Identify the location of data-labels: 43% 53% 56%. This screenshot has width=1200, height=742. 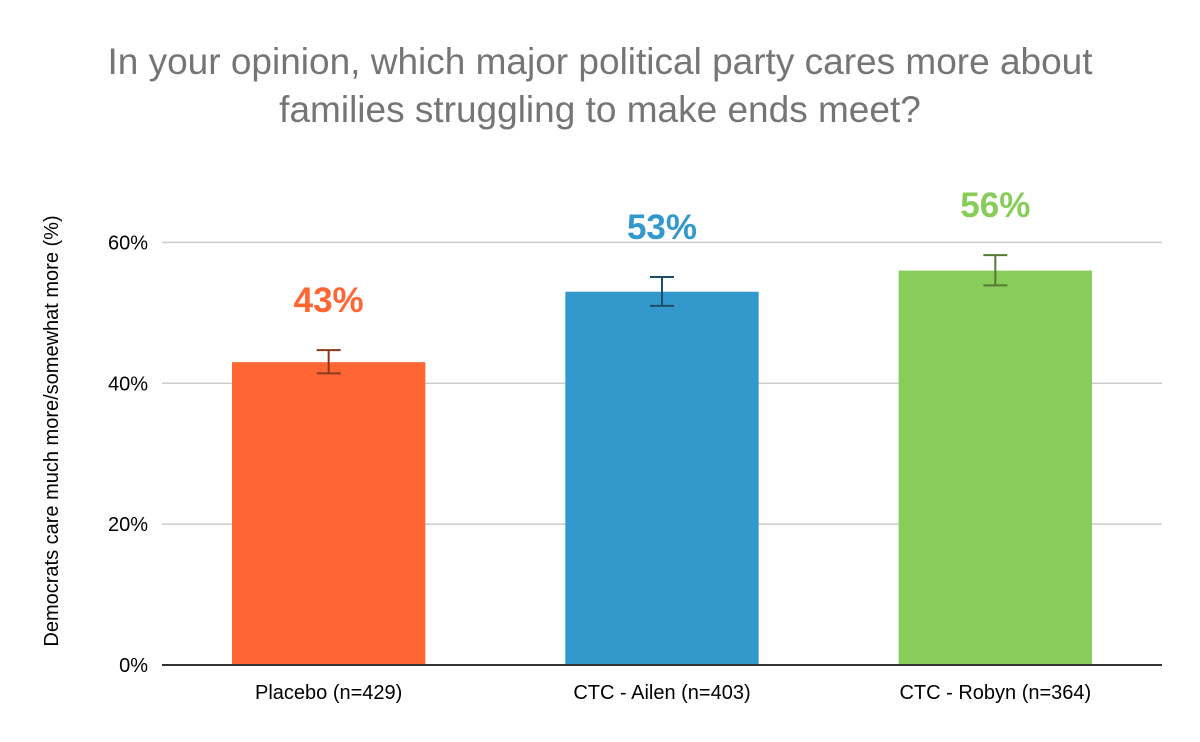
(662, 253).